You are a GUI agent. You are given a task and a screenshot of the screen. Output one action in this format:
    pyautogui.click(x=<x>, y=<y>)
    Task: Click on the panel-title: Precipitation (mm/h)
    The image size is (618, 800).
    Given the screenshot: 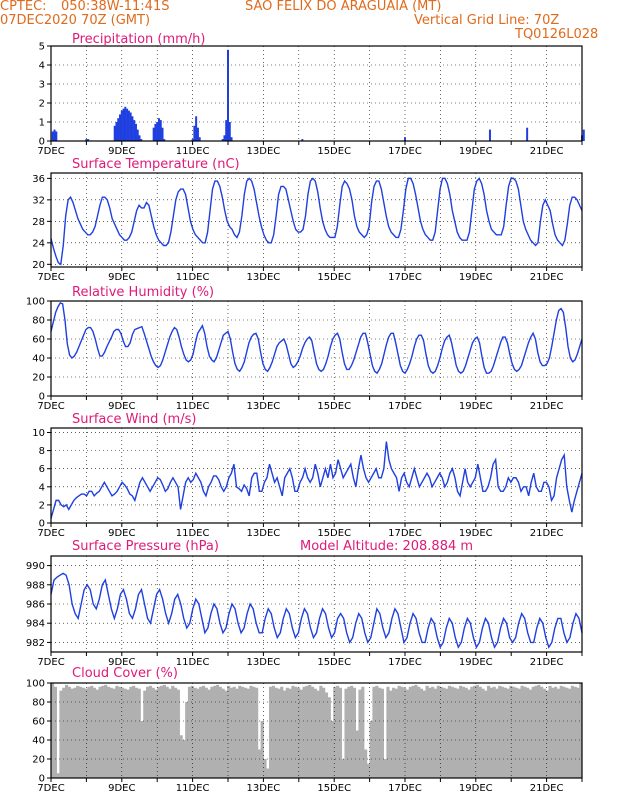 What is the action you would take?
    pyautogui.click(x=138, y=39)
    